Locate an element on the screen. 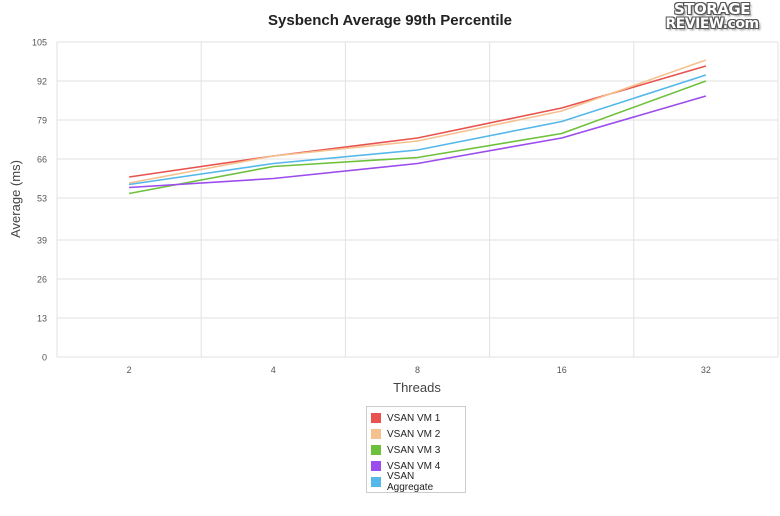 The width and height of the screenshot is (780, 516). x-tick-labels: 2 4 8 16 32 is located at coordinates (419, 370).